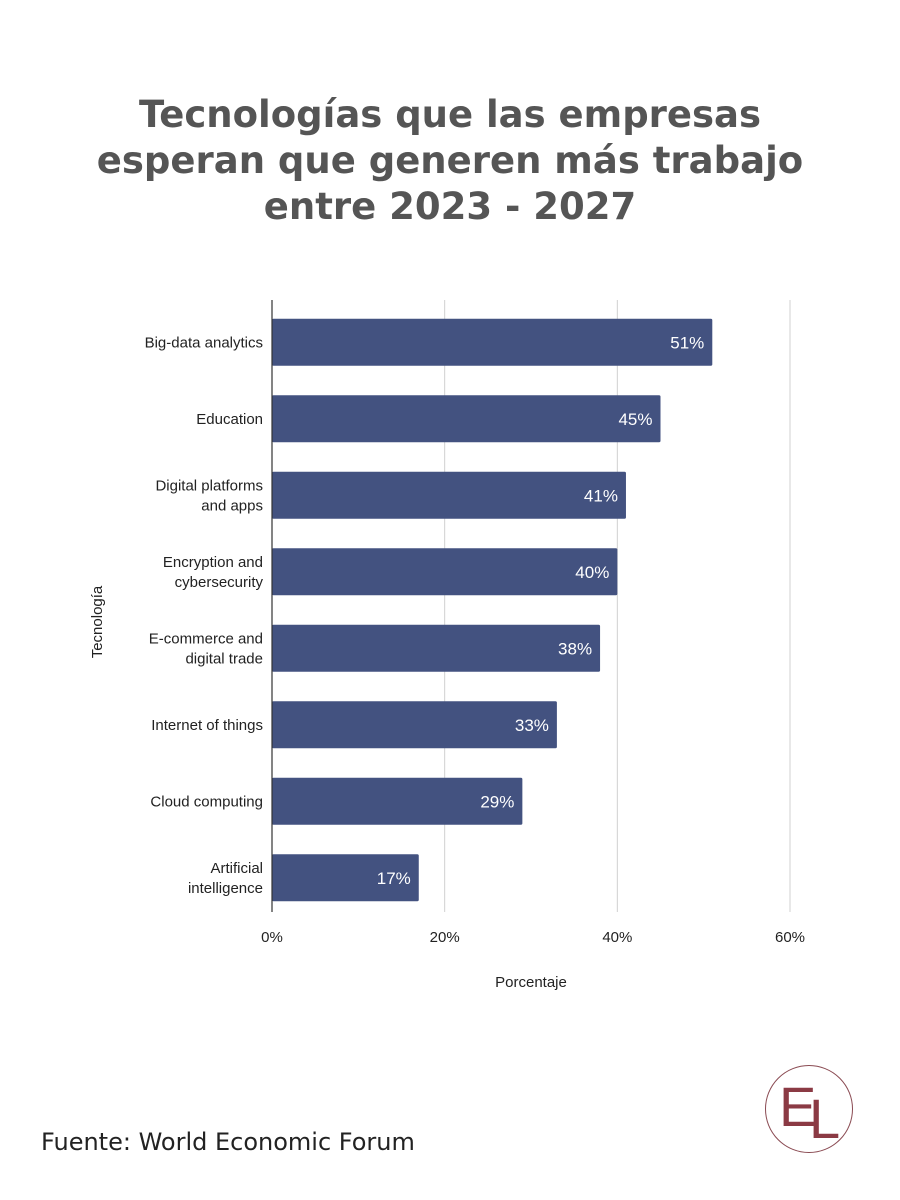 The width and height of the screenshot is (900, 1200). Describe the element at coordinates (532, 725) in the screenshot. I see `data-label: 33%` at that location.